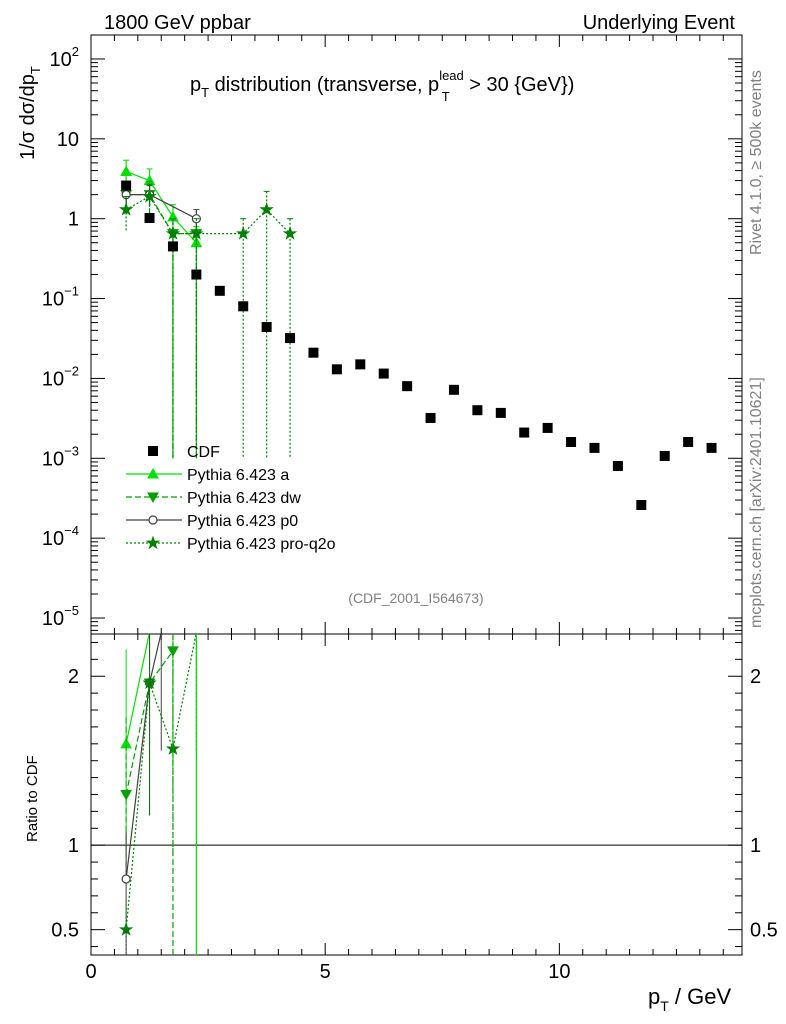 Image resolution: width=786 pixels, height=1024 pixels. I want to click on mcplots-label: mcplots.cern.ch [arXiv:2401.10621], so click(756, 502).